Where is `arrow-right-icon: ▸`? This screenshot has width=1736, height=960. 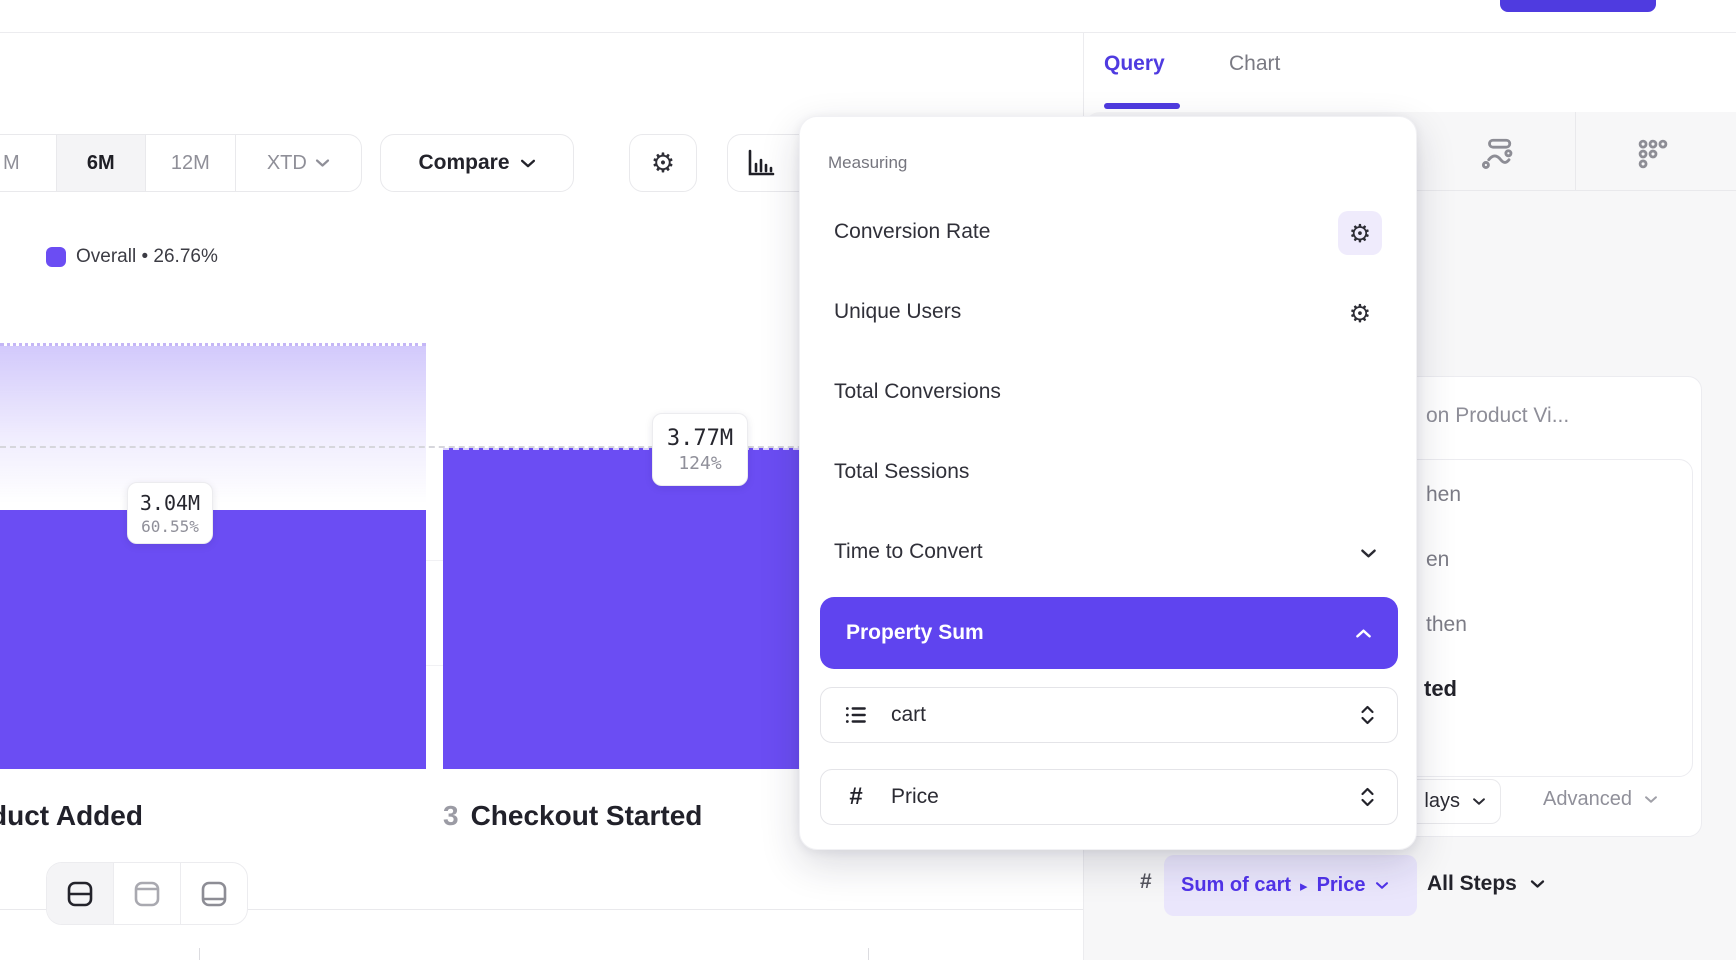 arrow-right-icon: ▸ is located at coordinates (1304, 885).